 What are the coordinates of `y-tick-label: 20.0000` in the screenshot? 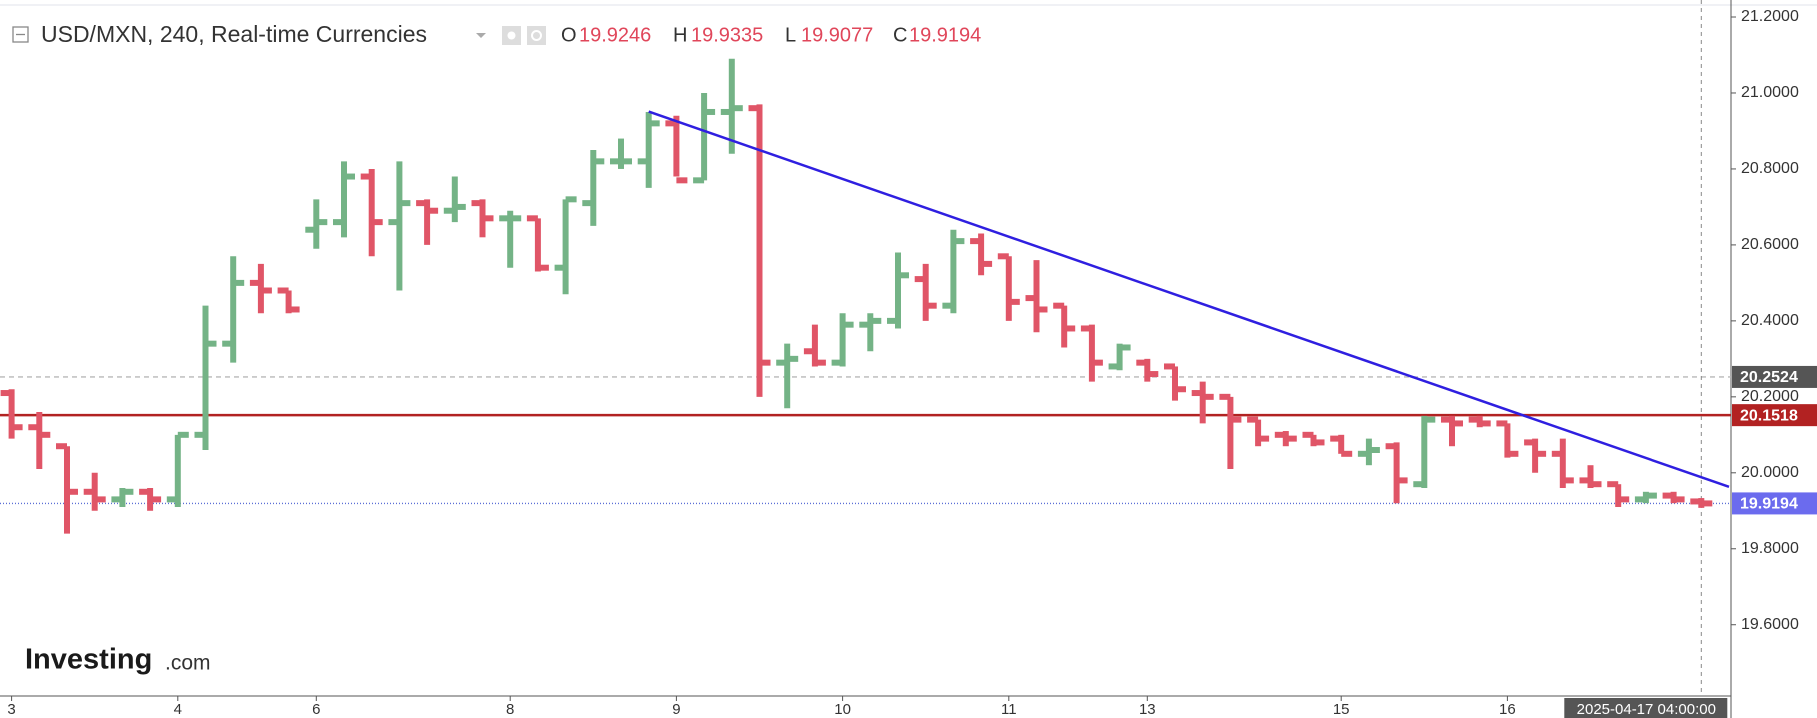 It's located at (1770, 472).